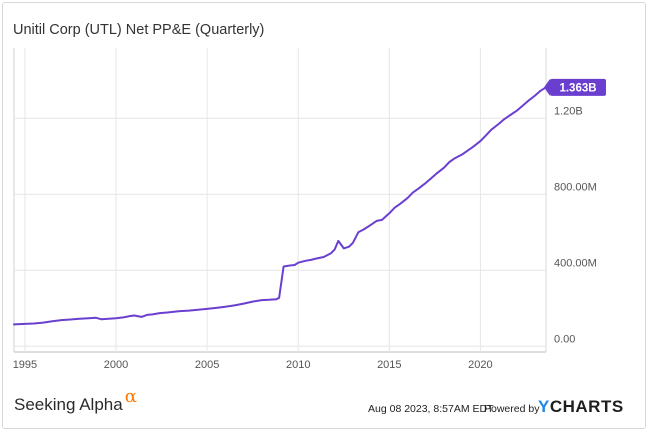  What do you see at coordinates (544, 406) in the screenshot?
I see `ycharts-y-icon: Y` at bounding box center [544, 406].